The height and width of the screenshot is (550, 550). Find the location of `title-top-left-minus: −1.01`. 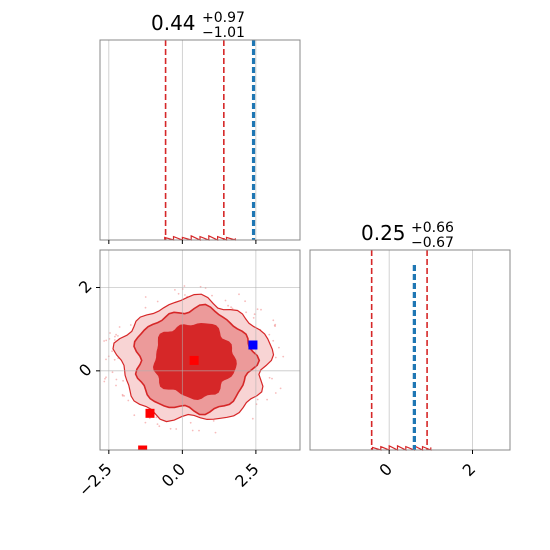

title-top-left-minus: −1.01 is located at coordinates (223, 33).